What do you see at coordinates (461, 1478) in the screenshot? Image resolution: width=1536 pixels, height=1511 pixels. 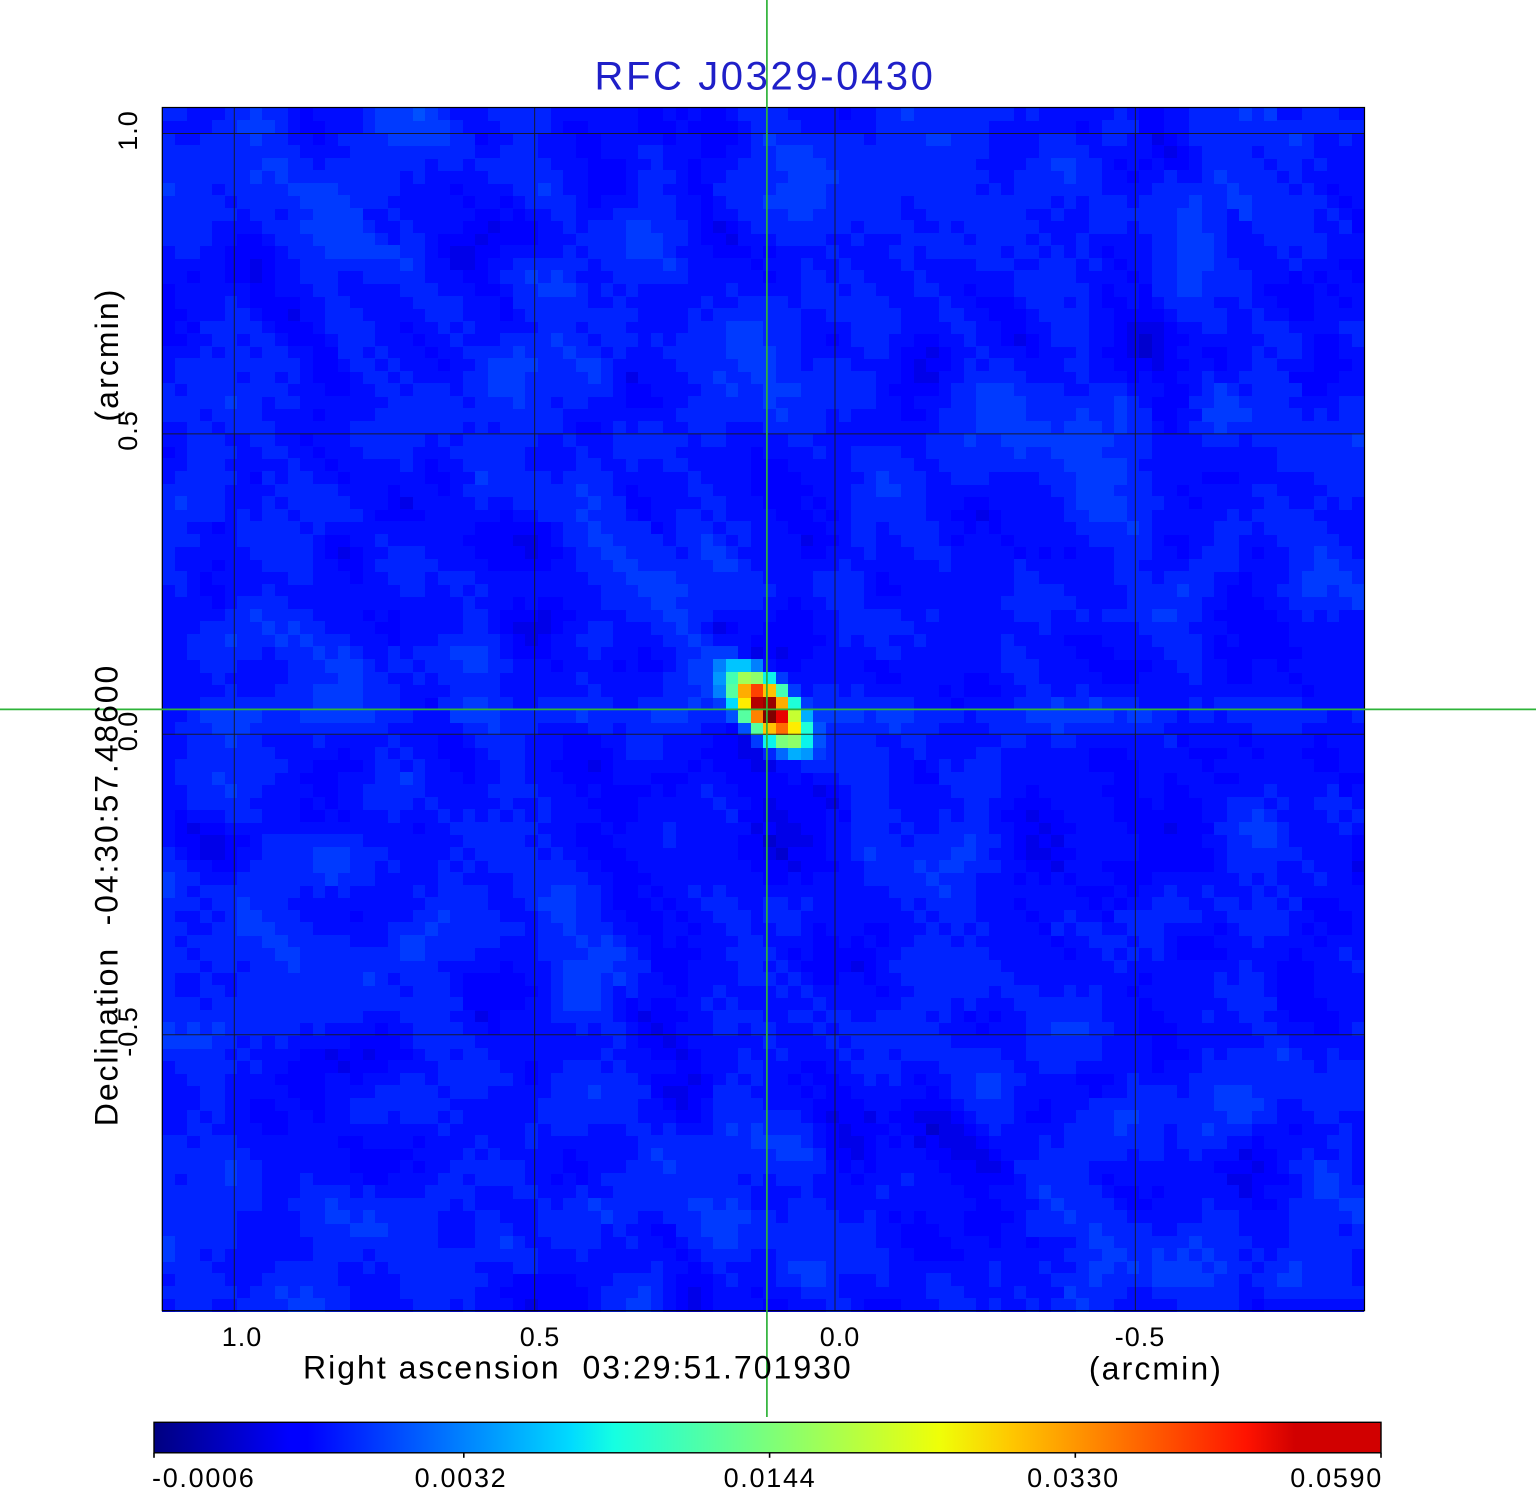 I see `svg-text: 0.0032` at bounding box center [461, 1478].